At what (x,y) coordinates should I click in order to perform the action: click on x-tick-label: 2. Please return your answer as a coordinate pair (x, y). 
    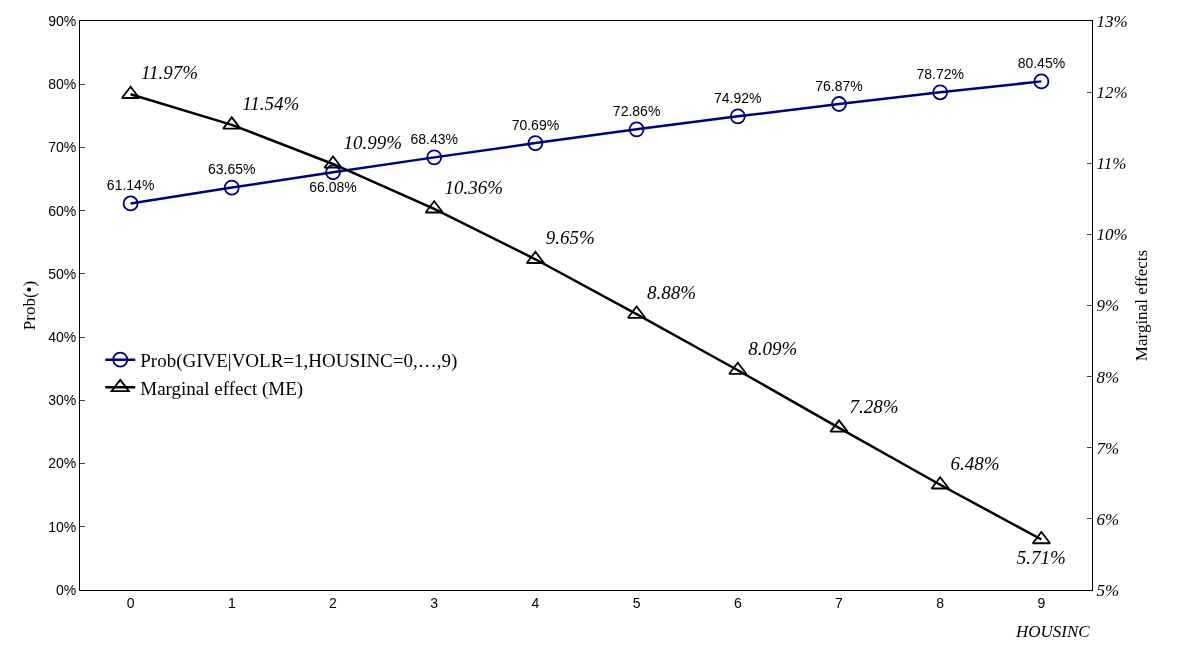
    Looking at the image, I should click on (333, 602).